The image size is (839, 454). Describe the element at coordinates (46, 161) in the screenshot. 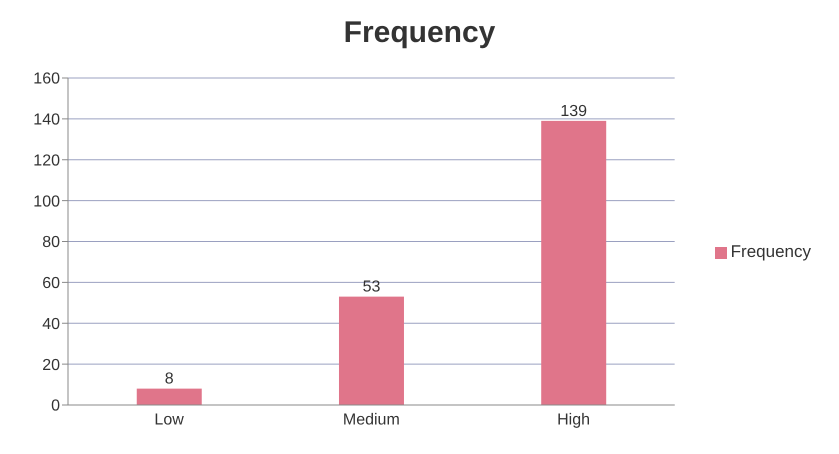

I see `y-tick-label: 120` at that location.